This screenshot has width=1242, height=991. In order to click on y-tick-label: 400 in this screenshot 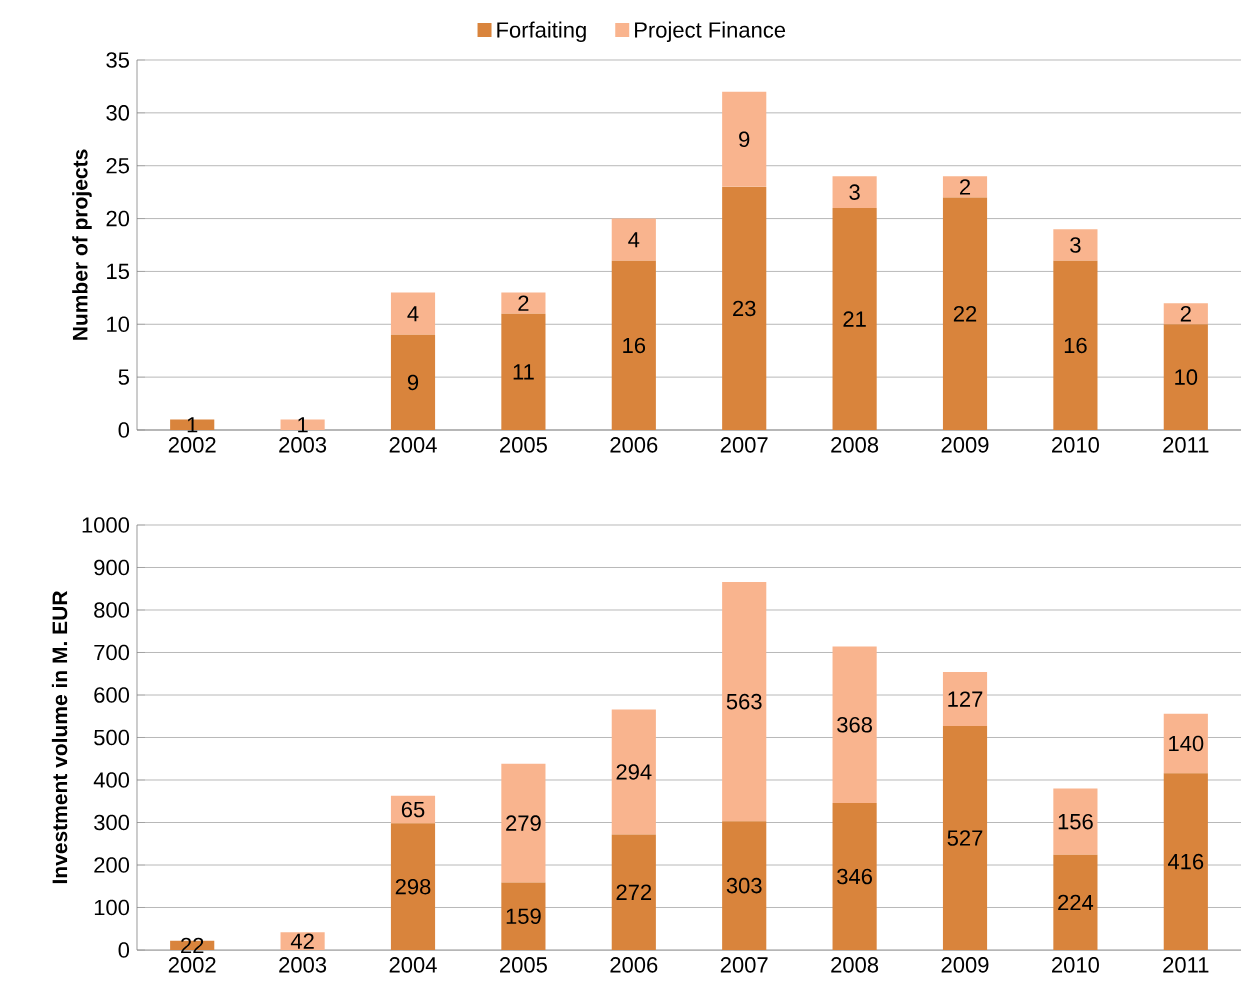, I will do `click(111, 780)`.